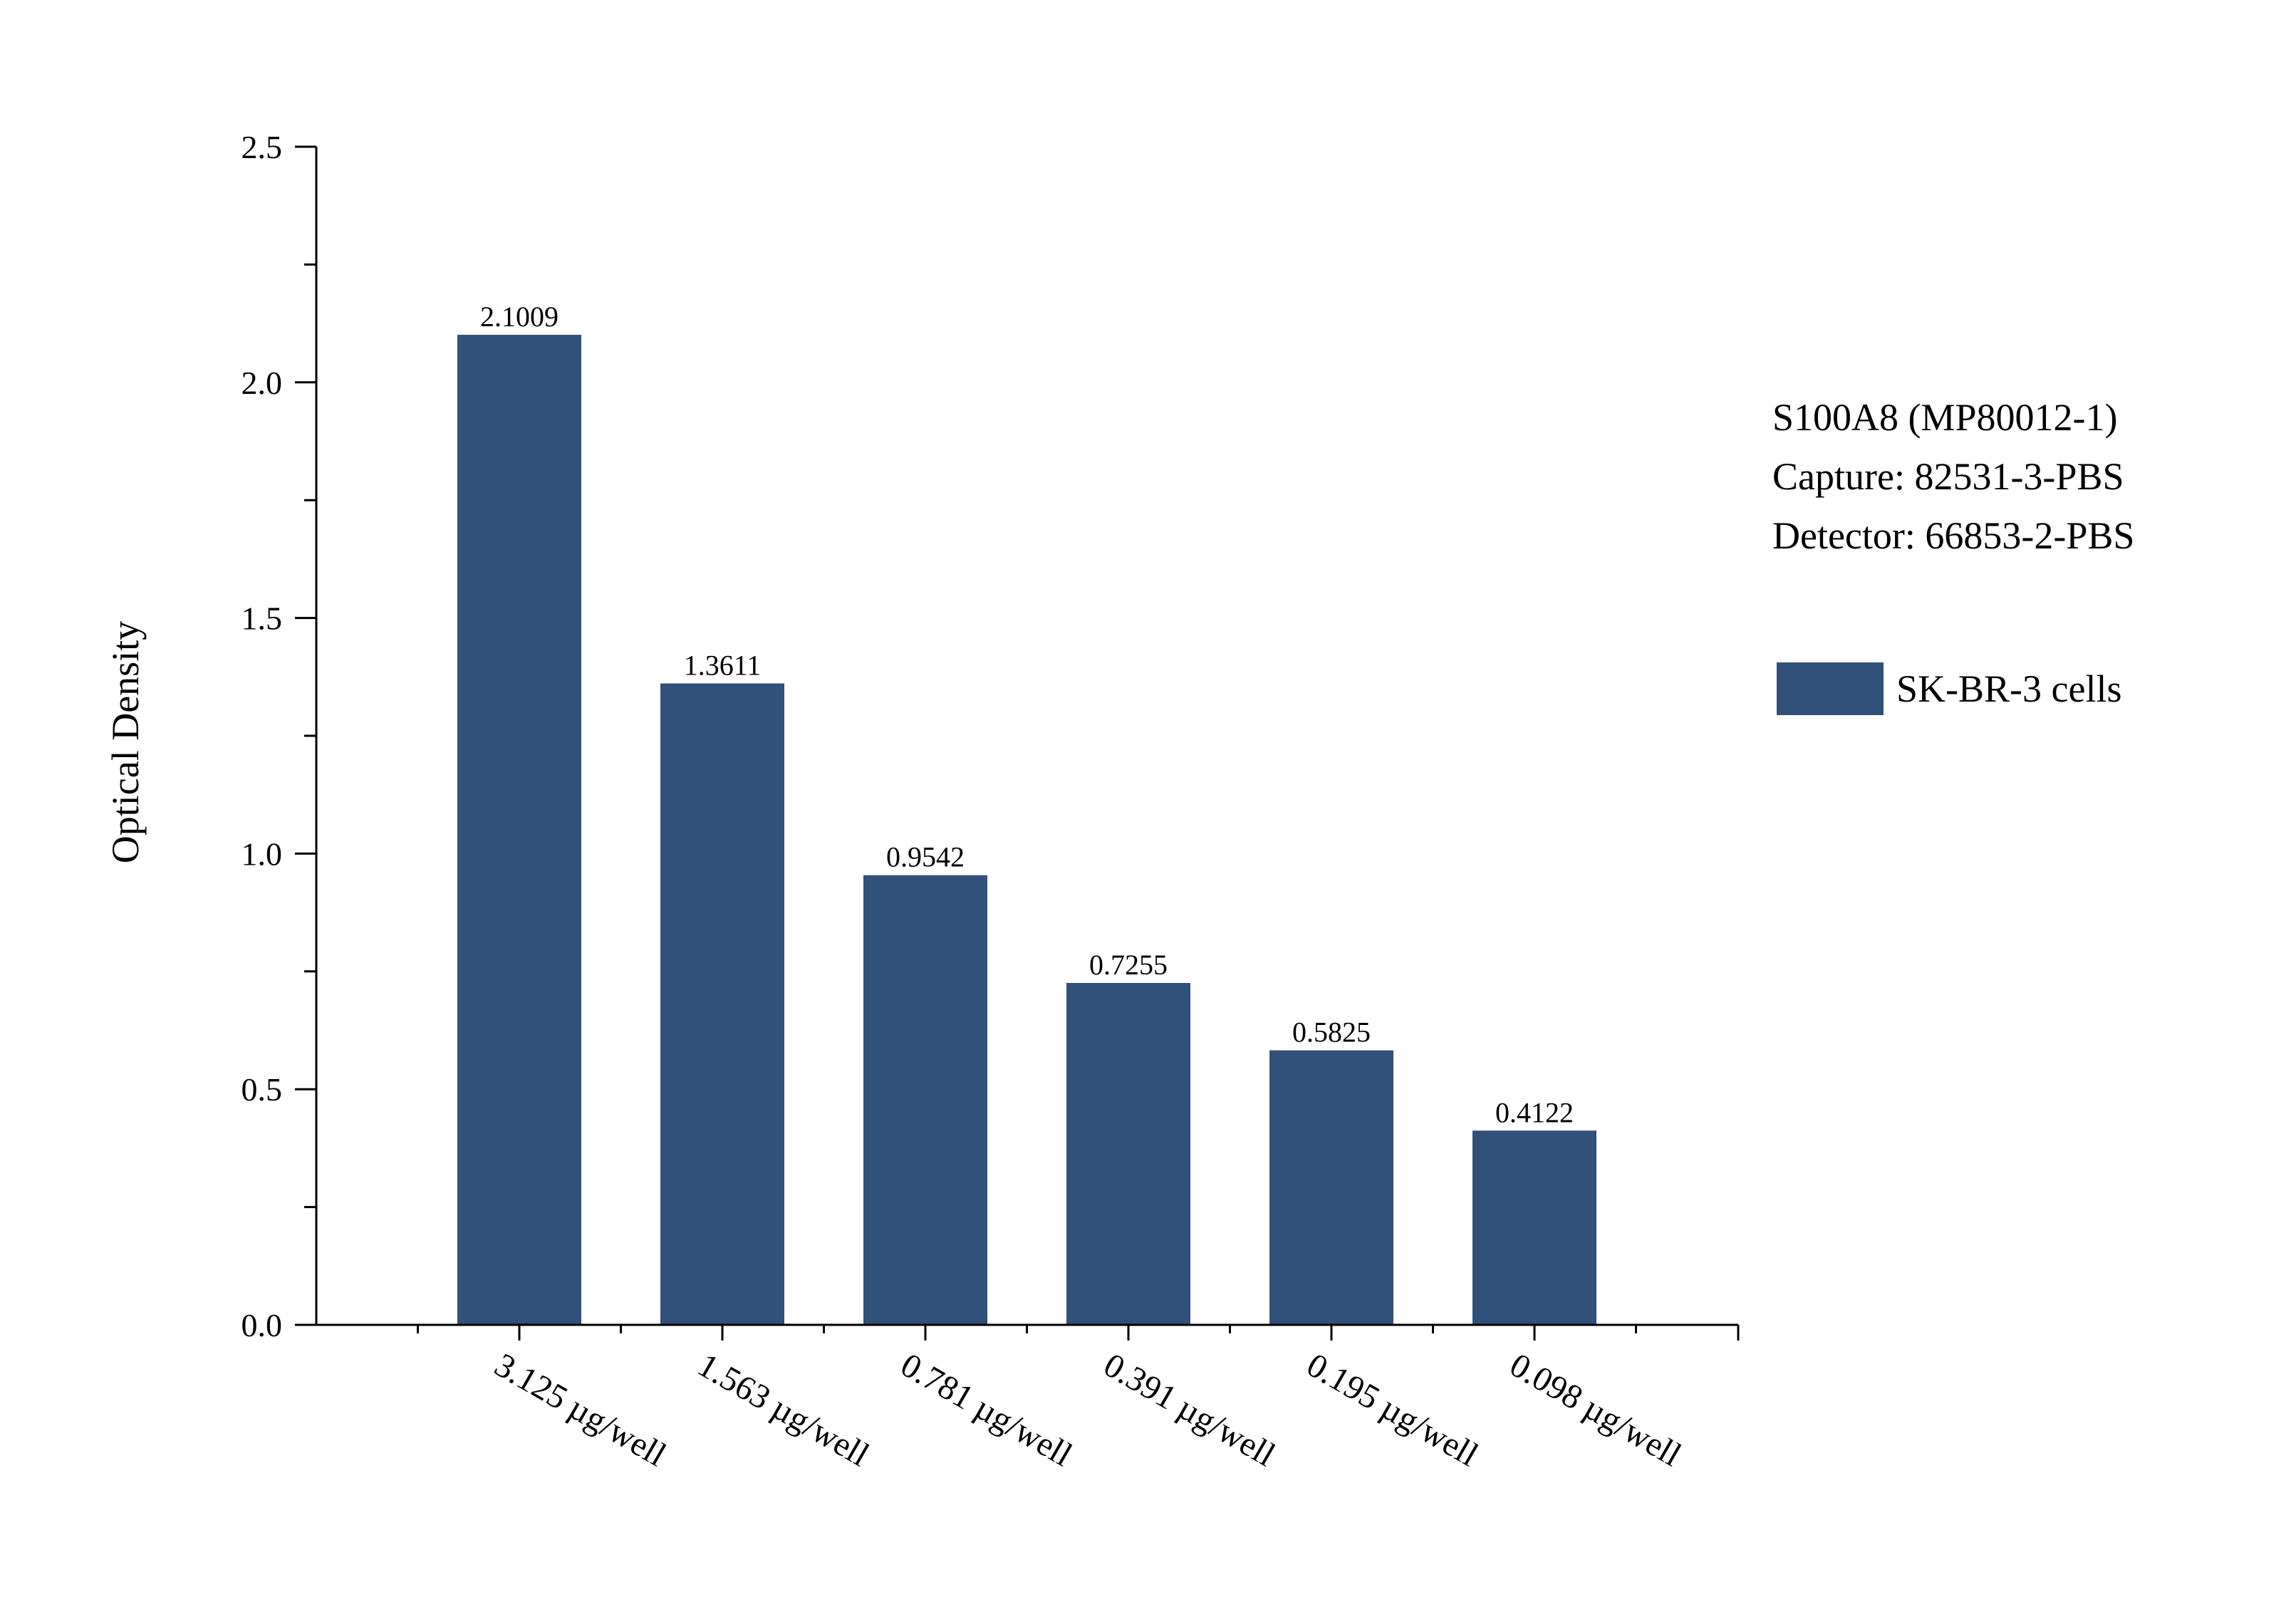  What do you see at coordinates (2009, 688) in the screenshot?
I see `legend-label: SK-BR-3 cells` at bounding box center [2009, 688].